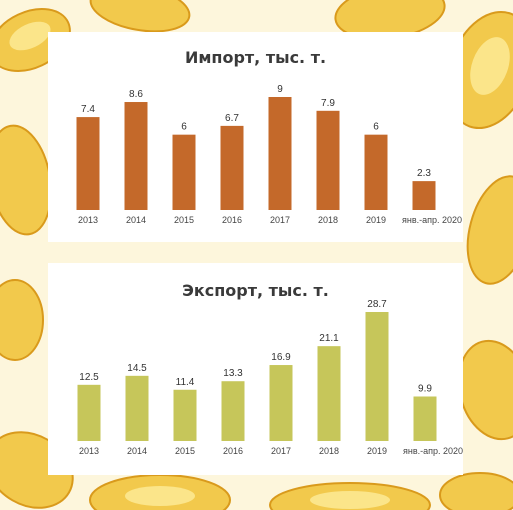  Describe the element at coordinates (377, 376) in the screenshot. I see `export-bar-2019` at that location.